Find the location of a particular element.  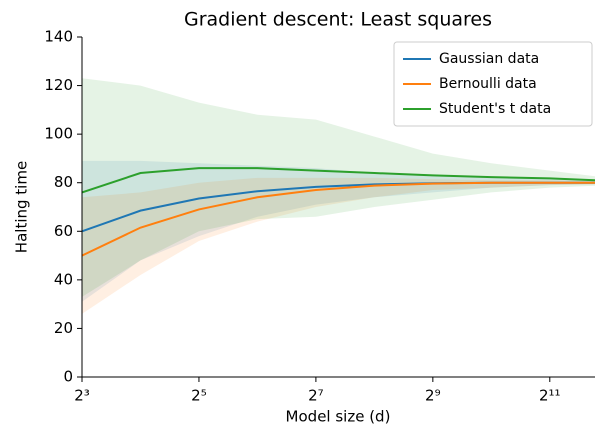

y-tick-label: 100 is located at coordinates (58, 134).